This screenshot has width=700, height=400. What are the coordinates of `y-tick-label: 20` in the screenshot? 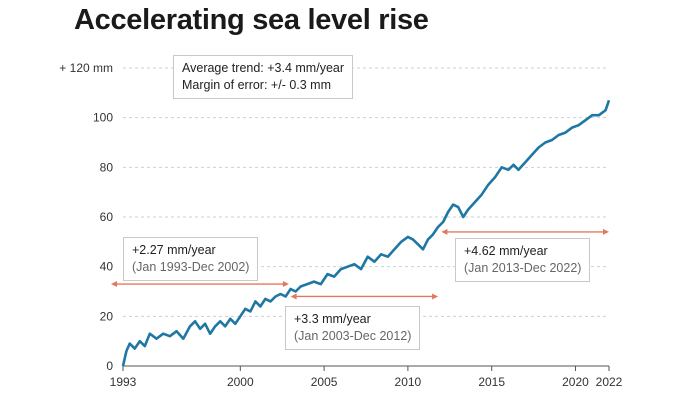 It's located at (107, 316).